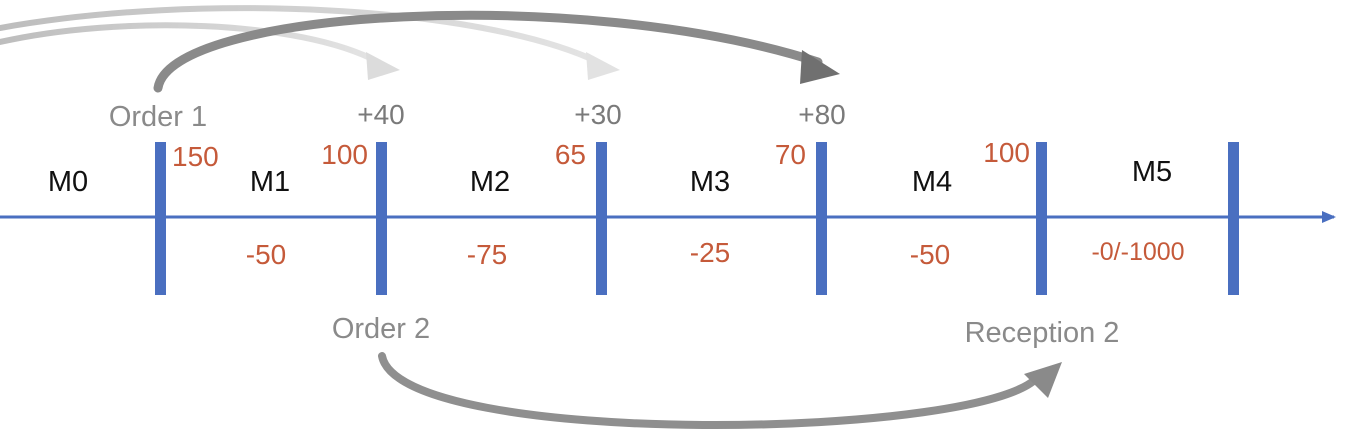 This screenshot has height=440, width=1364. Describe the element at coordinates (570, 154) in the screenshot. I see `stock-level: 65` at that location.